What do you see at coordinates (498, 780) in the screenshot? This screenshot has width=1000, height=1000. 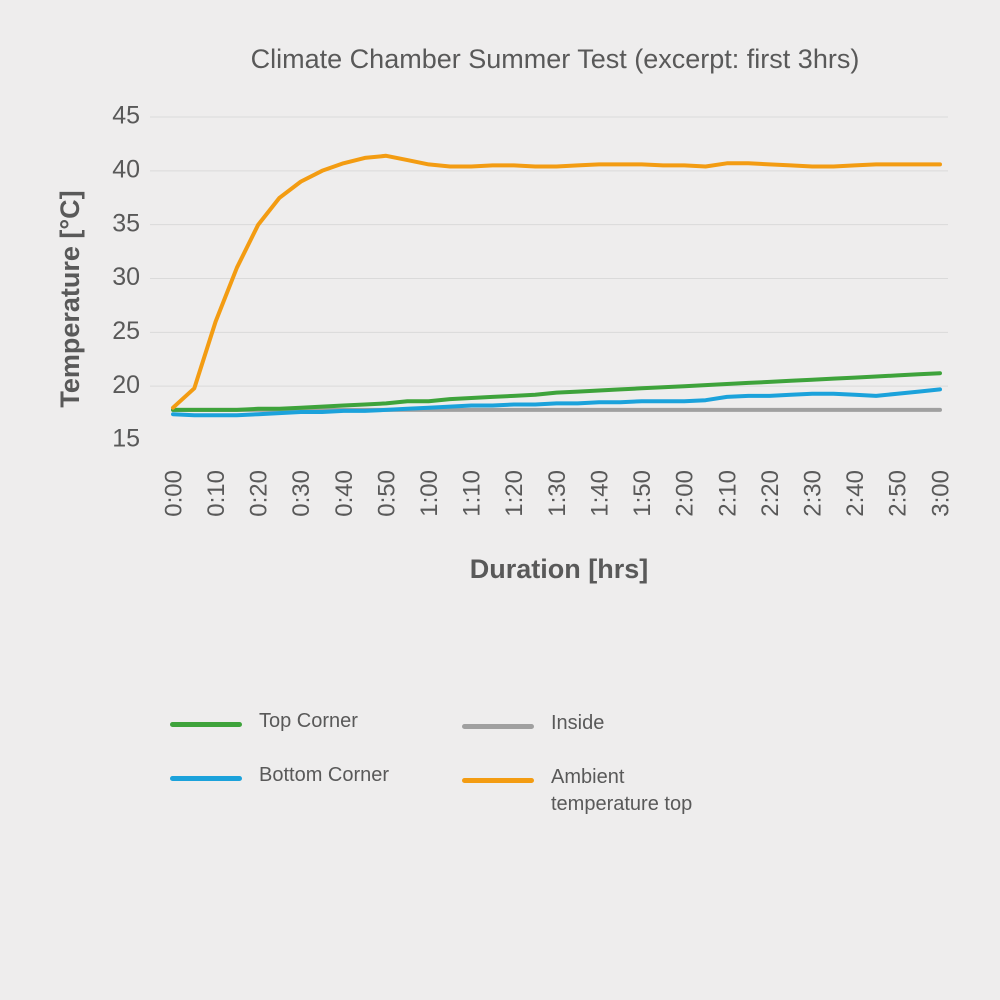 I see `legend-swatch-ambient` at bounding box center [498, 780].